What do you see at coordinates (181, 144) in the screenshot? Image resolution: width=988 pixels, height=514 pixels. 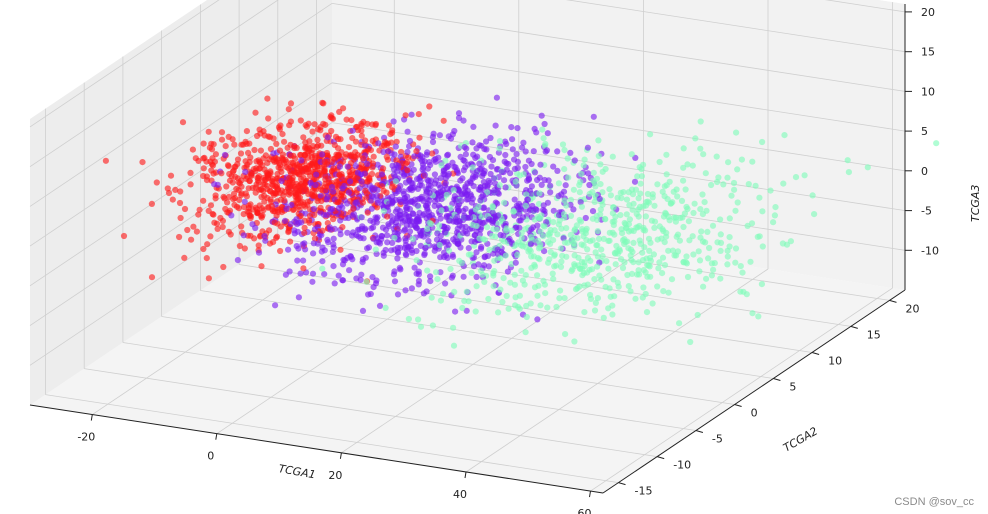 I see `z-grid-line-left` at bounding box center [181, 144].